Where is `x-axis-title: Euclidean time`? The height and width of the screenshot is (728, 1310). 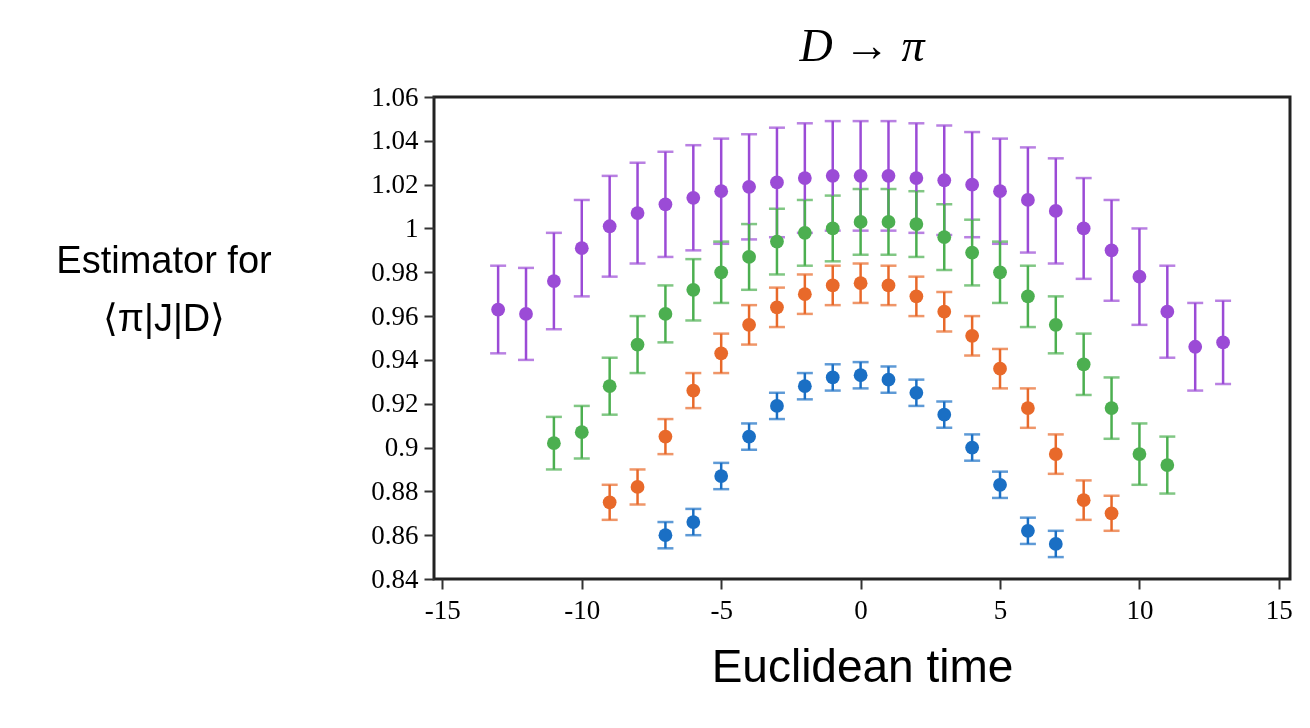
x-axis-title: Euclidean time is located at coordinates (862, 665).